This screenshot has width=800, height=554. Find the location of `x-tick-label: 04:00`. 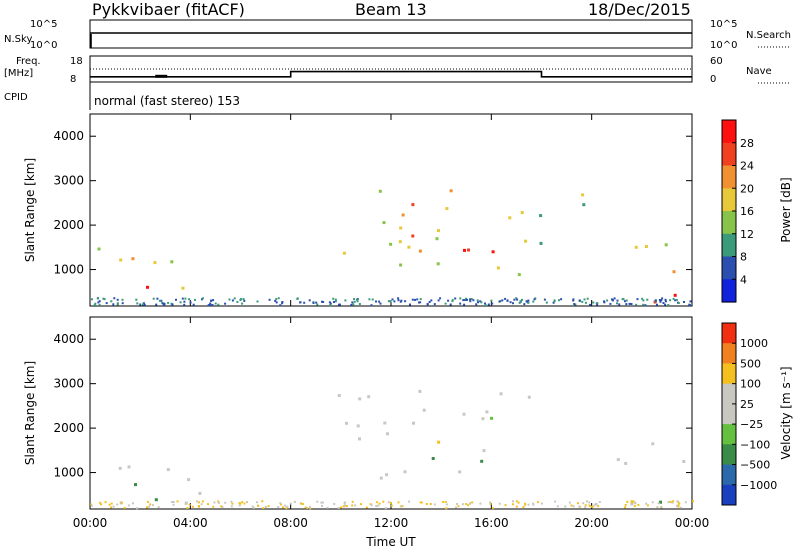

x-tick-label: 04:00 is located at coordinates (190, 523).